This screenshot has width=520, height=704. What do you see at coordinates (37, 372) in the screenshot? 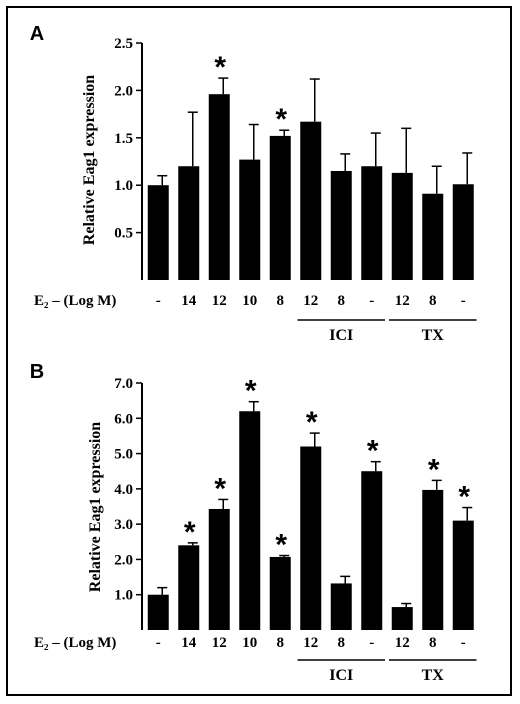
I see `panel-letter: B` at bounding box center [37, 372].